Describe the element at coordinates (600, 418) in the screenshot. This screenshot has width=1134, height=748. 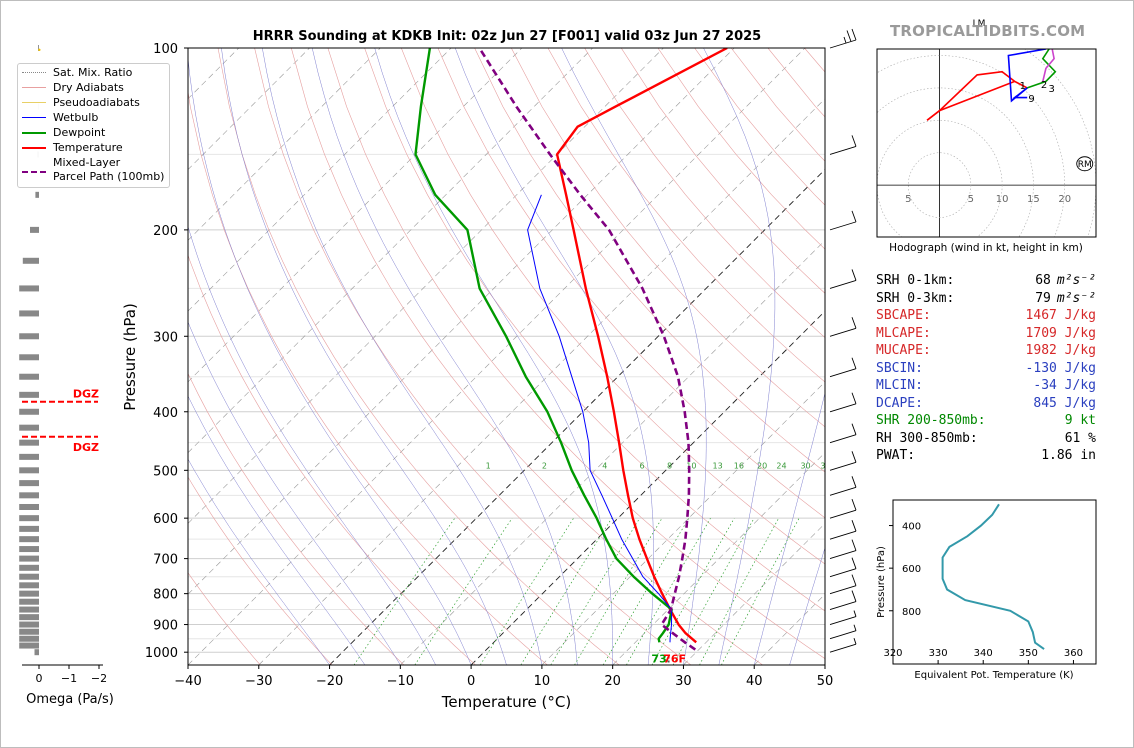
I see `series-wetbulb` at that location.